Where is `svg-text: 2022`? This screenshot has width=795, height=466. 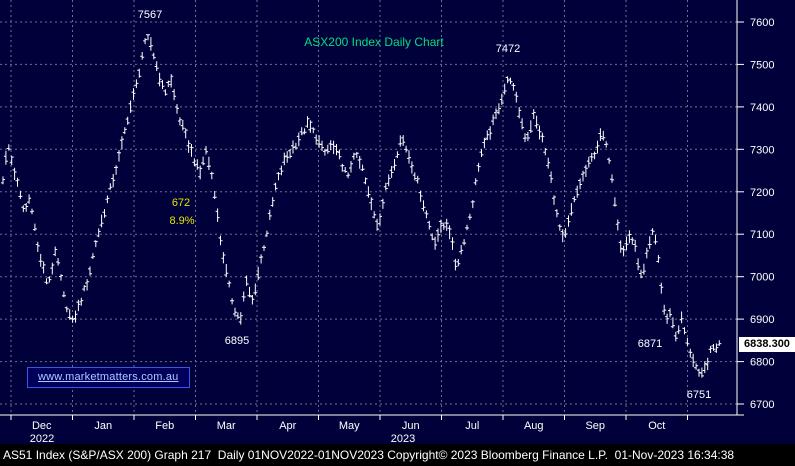 svg-text: 2022 is located at coordinates (42, 438).